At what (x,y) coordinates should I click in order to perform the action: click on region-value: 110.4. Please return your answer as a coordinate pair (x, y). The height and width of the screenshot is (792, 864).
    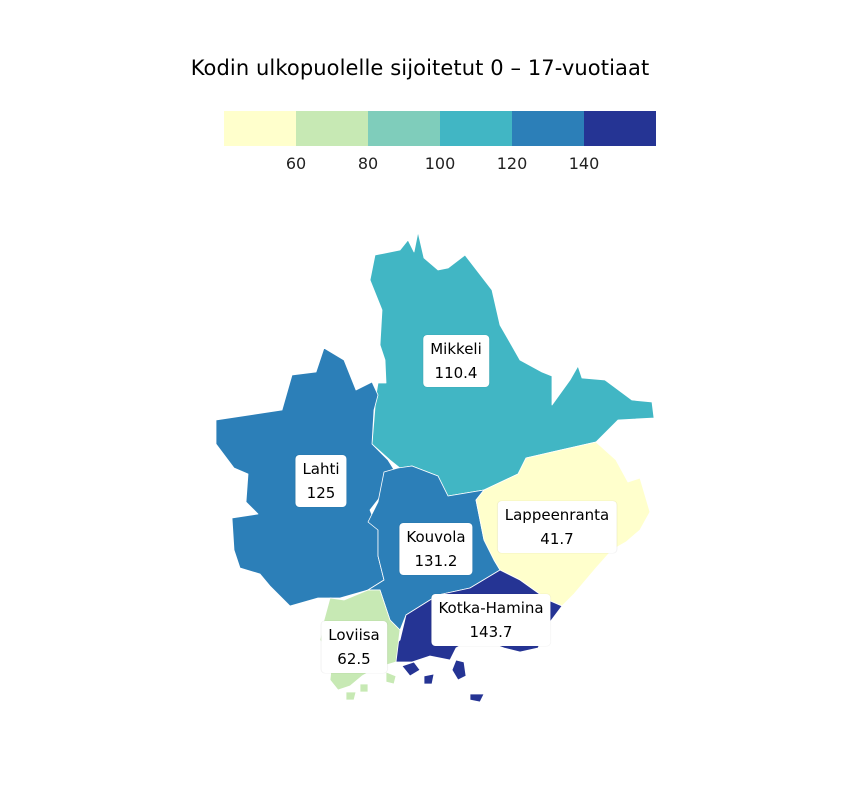
    Looking at the image, I should click on (456, 373).